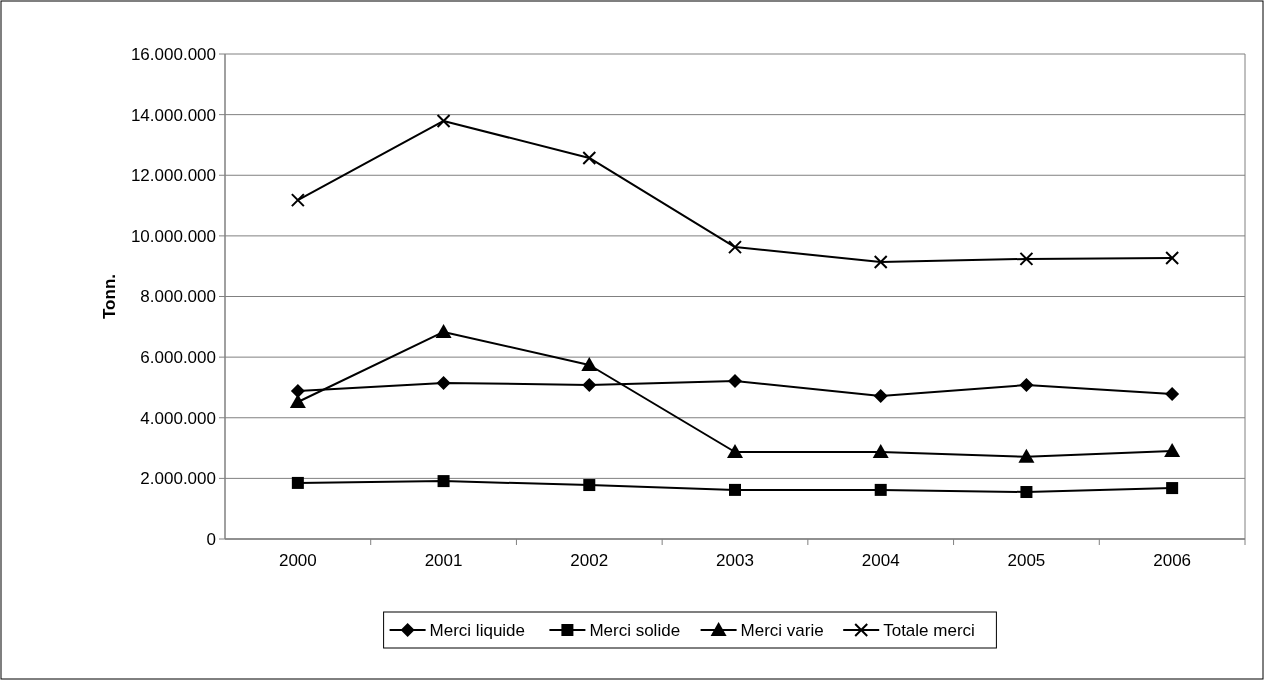 This screenshot has height=680, width=1264. I want to click on legend-label: Merci liquide, so click(477, 630).